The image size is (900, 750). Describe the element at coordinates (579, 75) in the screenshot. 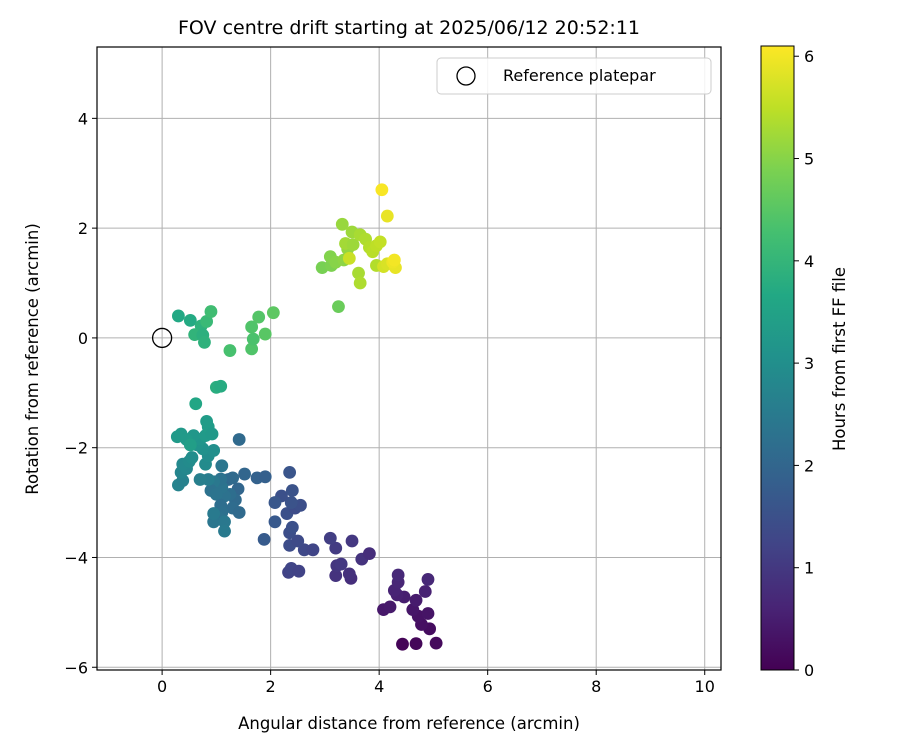

I see `legend-entry-reference: Reference platepar` at that location.